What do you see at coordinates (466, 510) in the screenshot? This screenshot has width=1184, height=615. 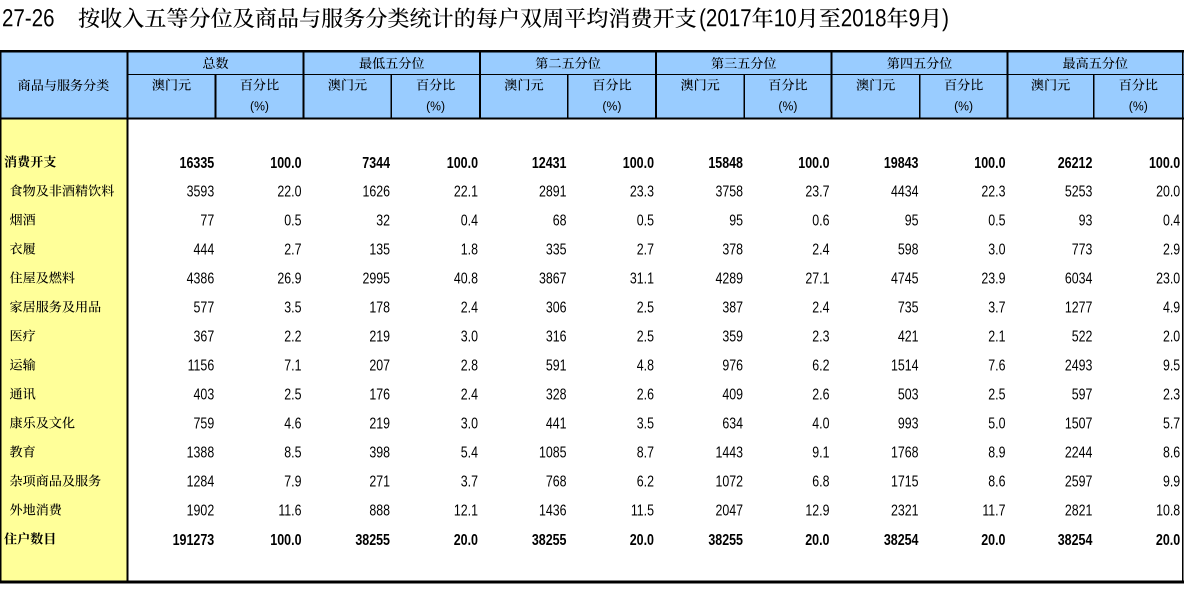 I see `svg-text: 12.1` at bounding box center [466, 510].